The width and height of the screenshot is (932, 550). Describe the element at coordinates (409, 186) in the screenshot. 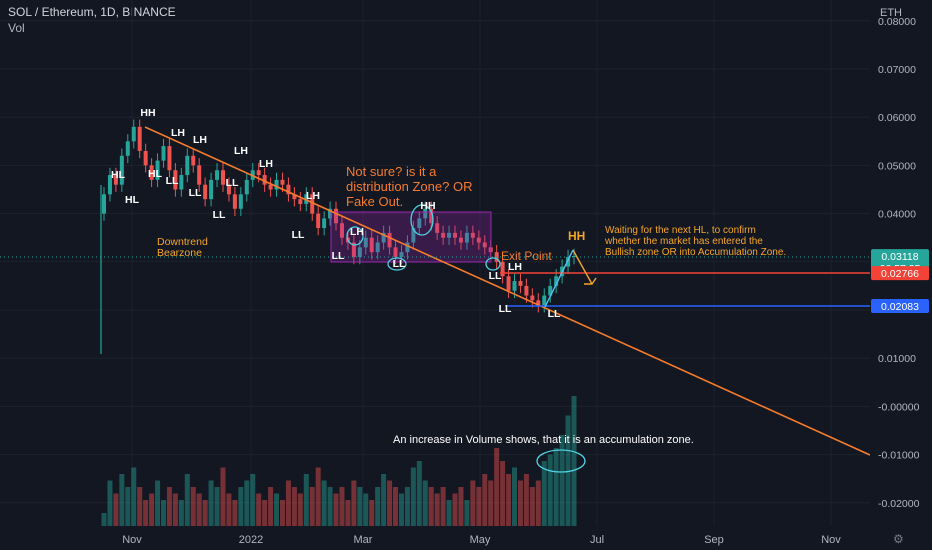

I see `zone-note-line2: distribution Zone? OR` at that location.